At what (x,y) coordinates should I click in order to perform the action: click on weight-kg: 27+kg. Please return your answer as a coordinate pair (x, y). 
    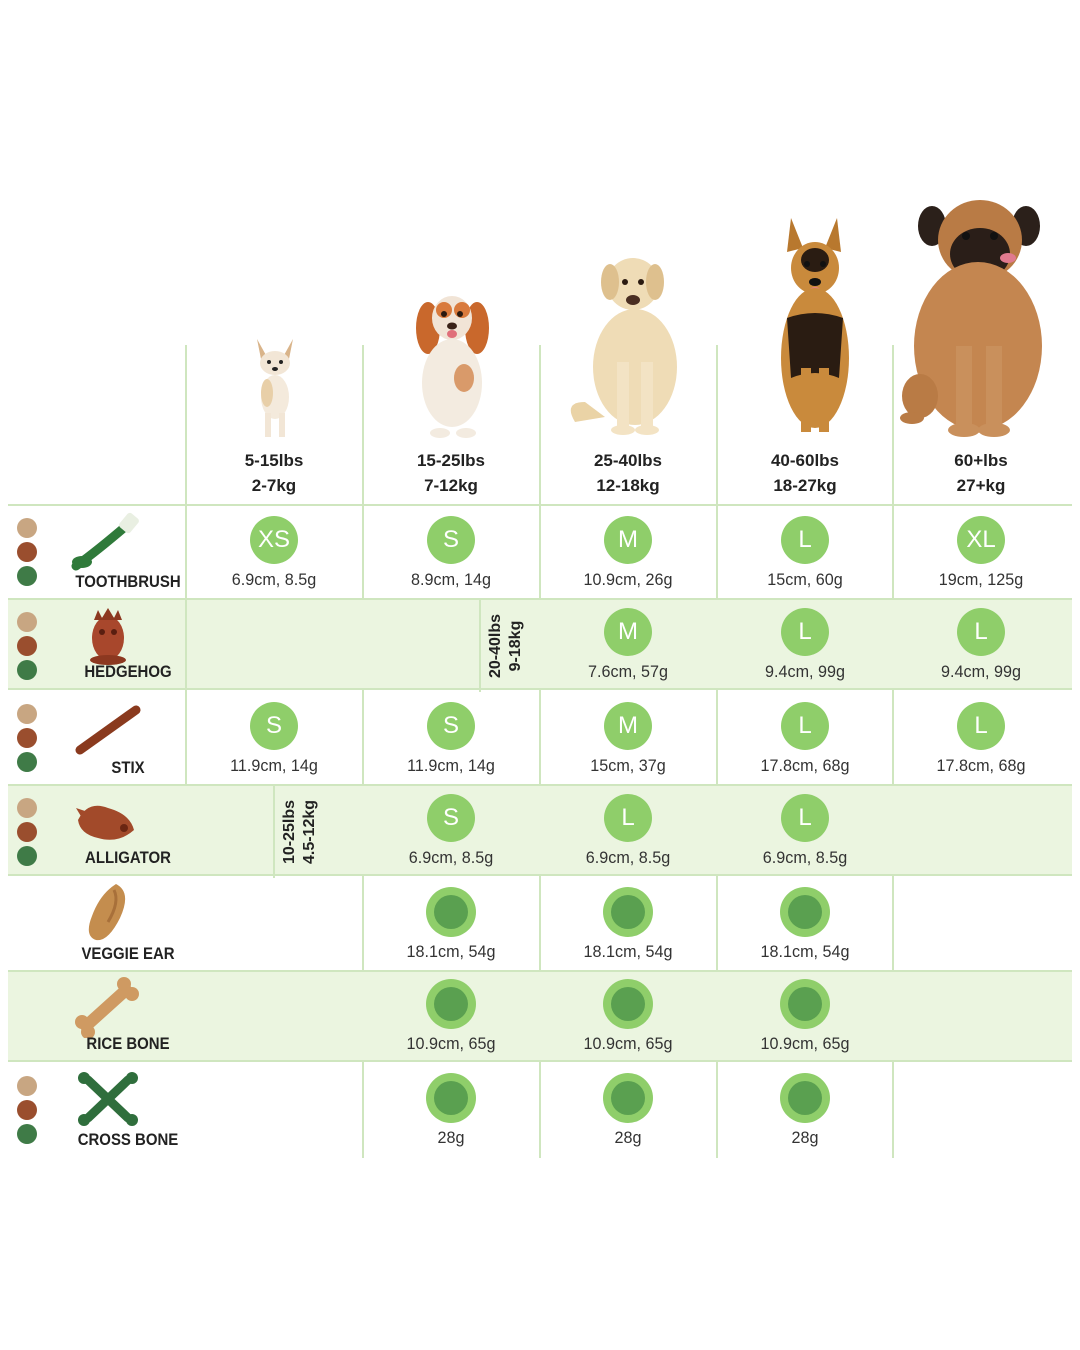
    Looking at the image, I should click on (981, 485).